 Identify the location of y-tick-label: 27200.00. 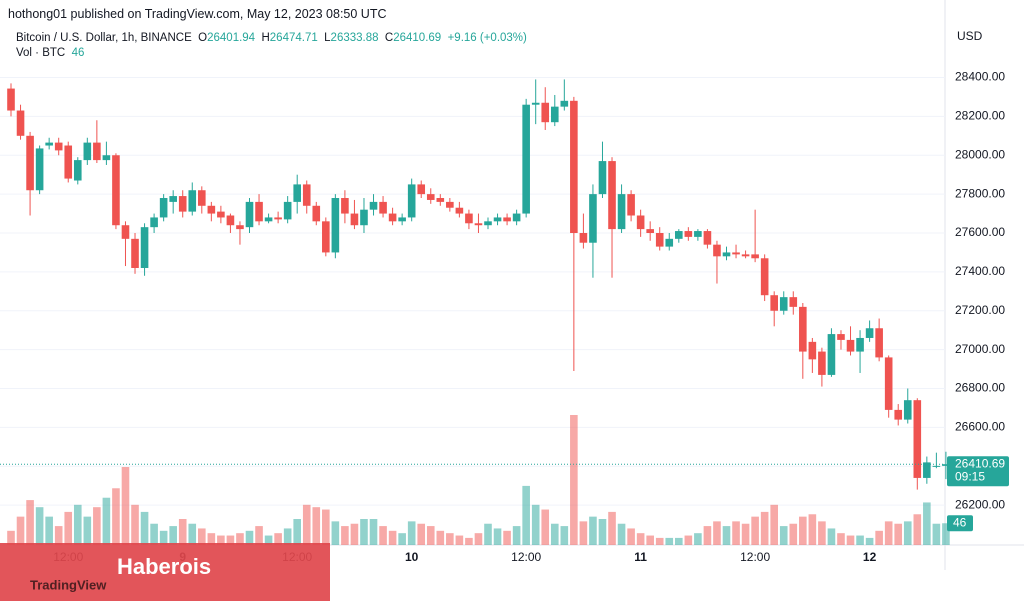
(980, 310).